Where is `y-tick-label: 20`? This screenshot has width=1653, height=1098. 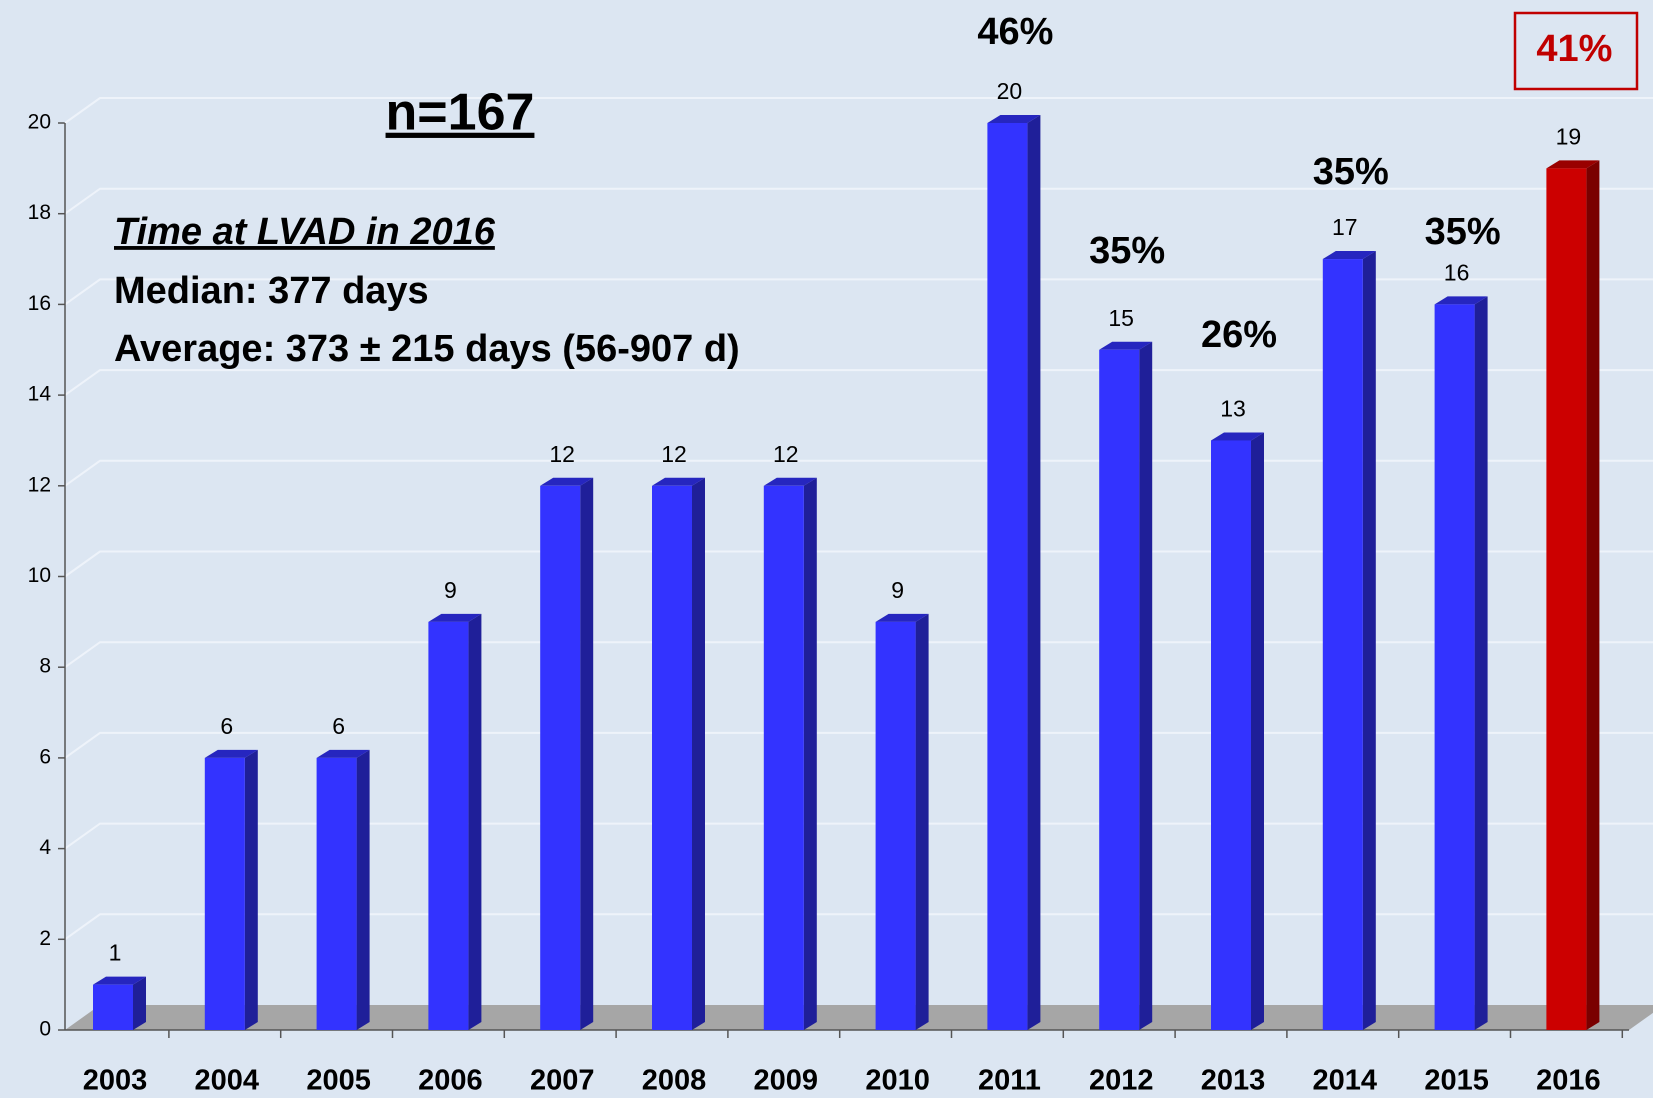 y-tick-label: 20 is located at coordinates (39, 122).